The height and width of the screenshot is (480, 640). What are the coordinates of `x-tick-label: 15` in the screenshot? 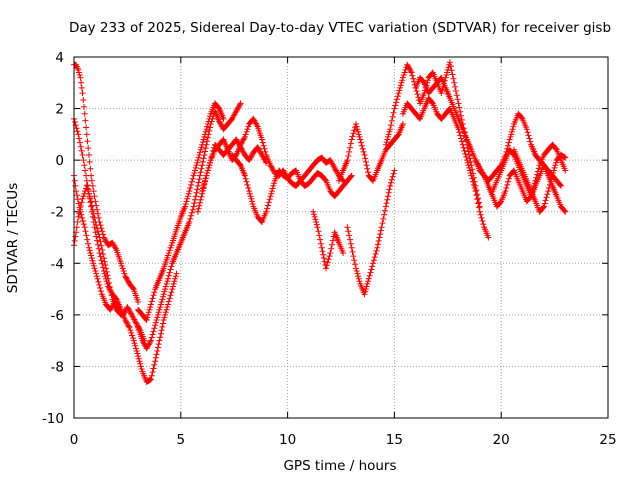 It's located at (394, 440).